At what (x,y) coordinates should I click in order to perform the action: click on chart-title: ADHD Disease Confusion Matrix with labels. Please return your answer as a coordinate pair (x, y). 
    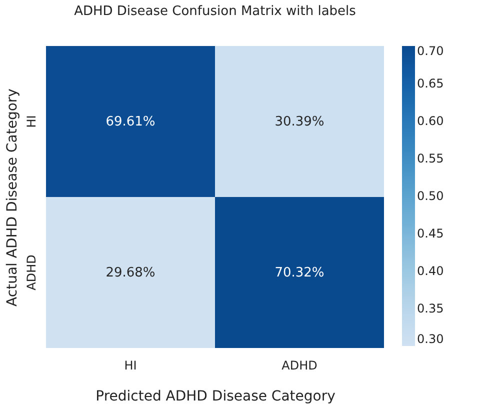
    Looking at the image, I should click on (215, 11).